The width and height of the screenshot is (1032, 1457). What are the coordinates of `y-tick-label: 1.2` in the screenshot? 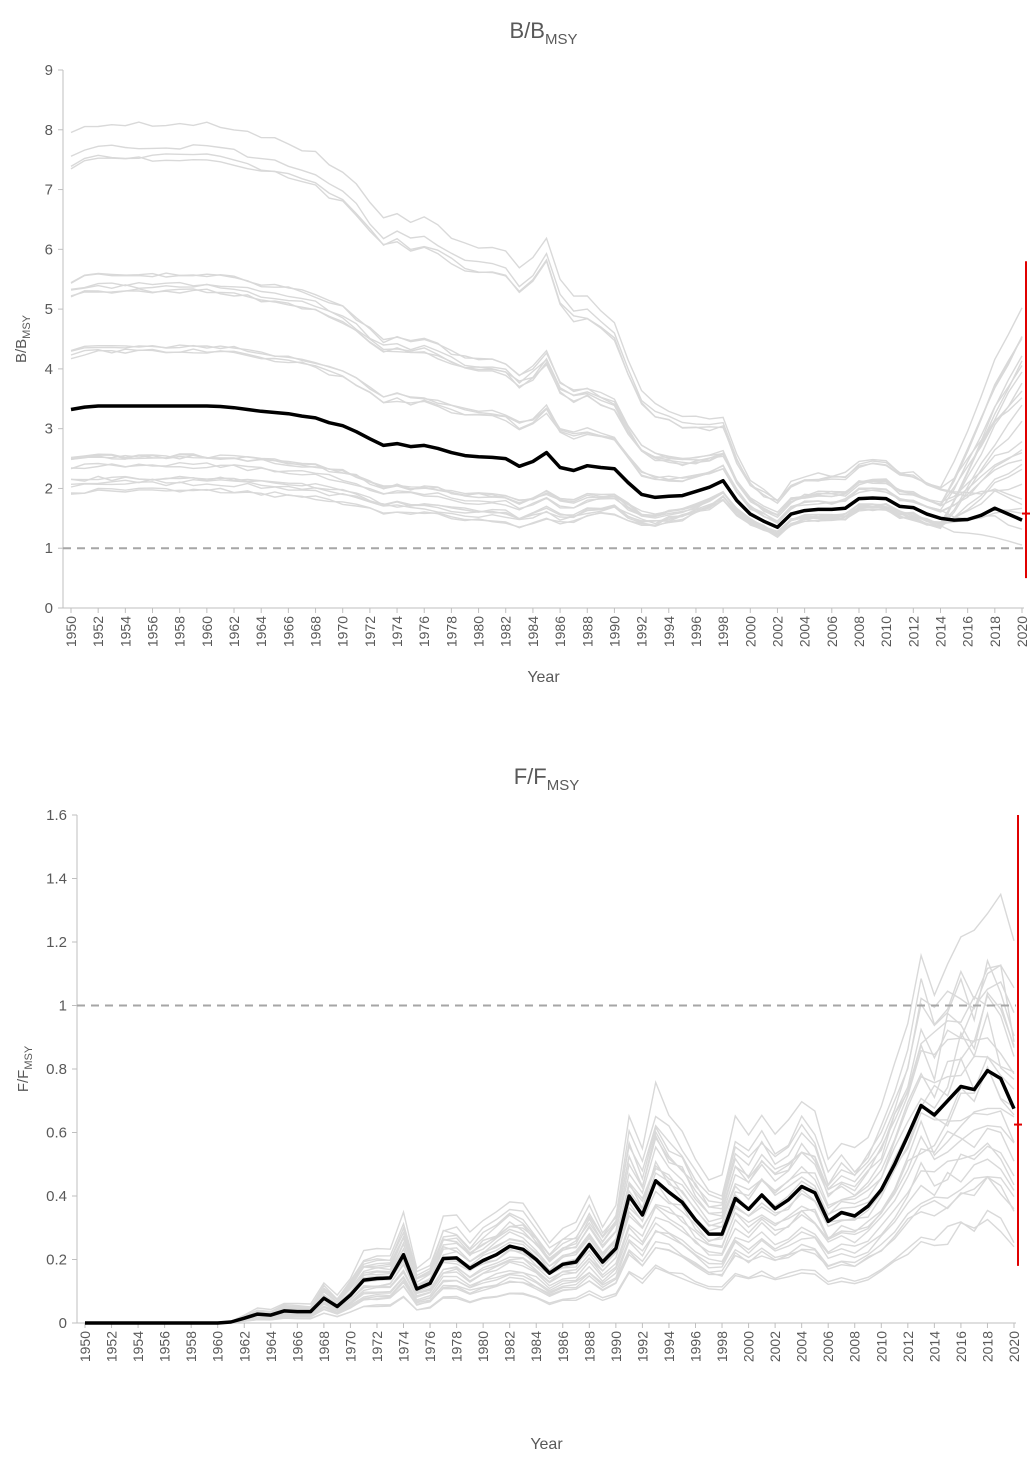 It's located at (56, 942).